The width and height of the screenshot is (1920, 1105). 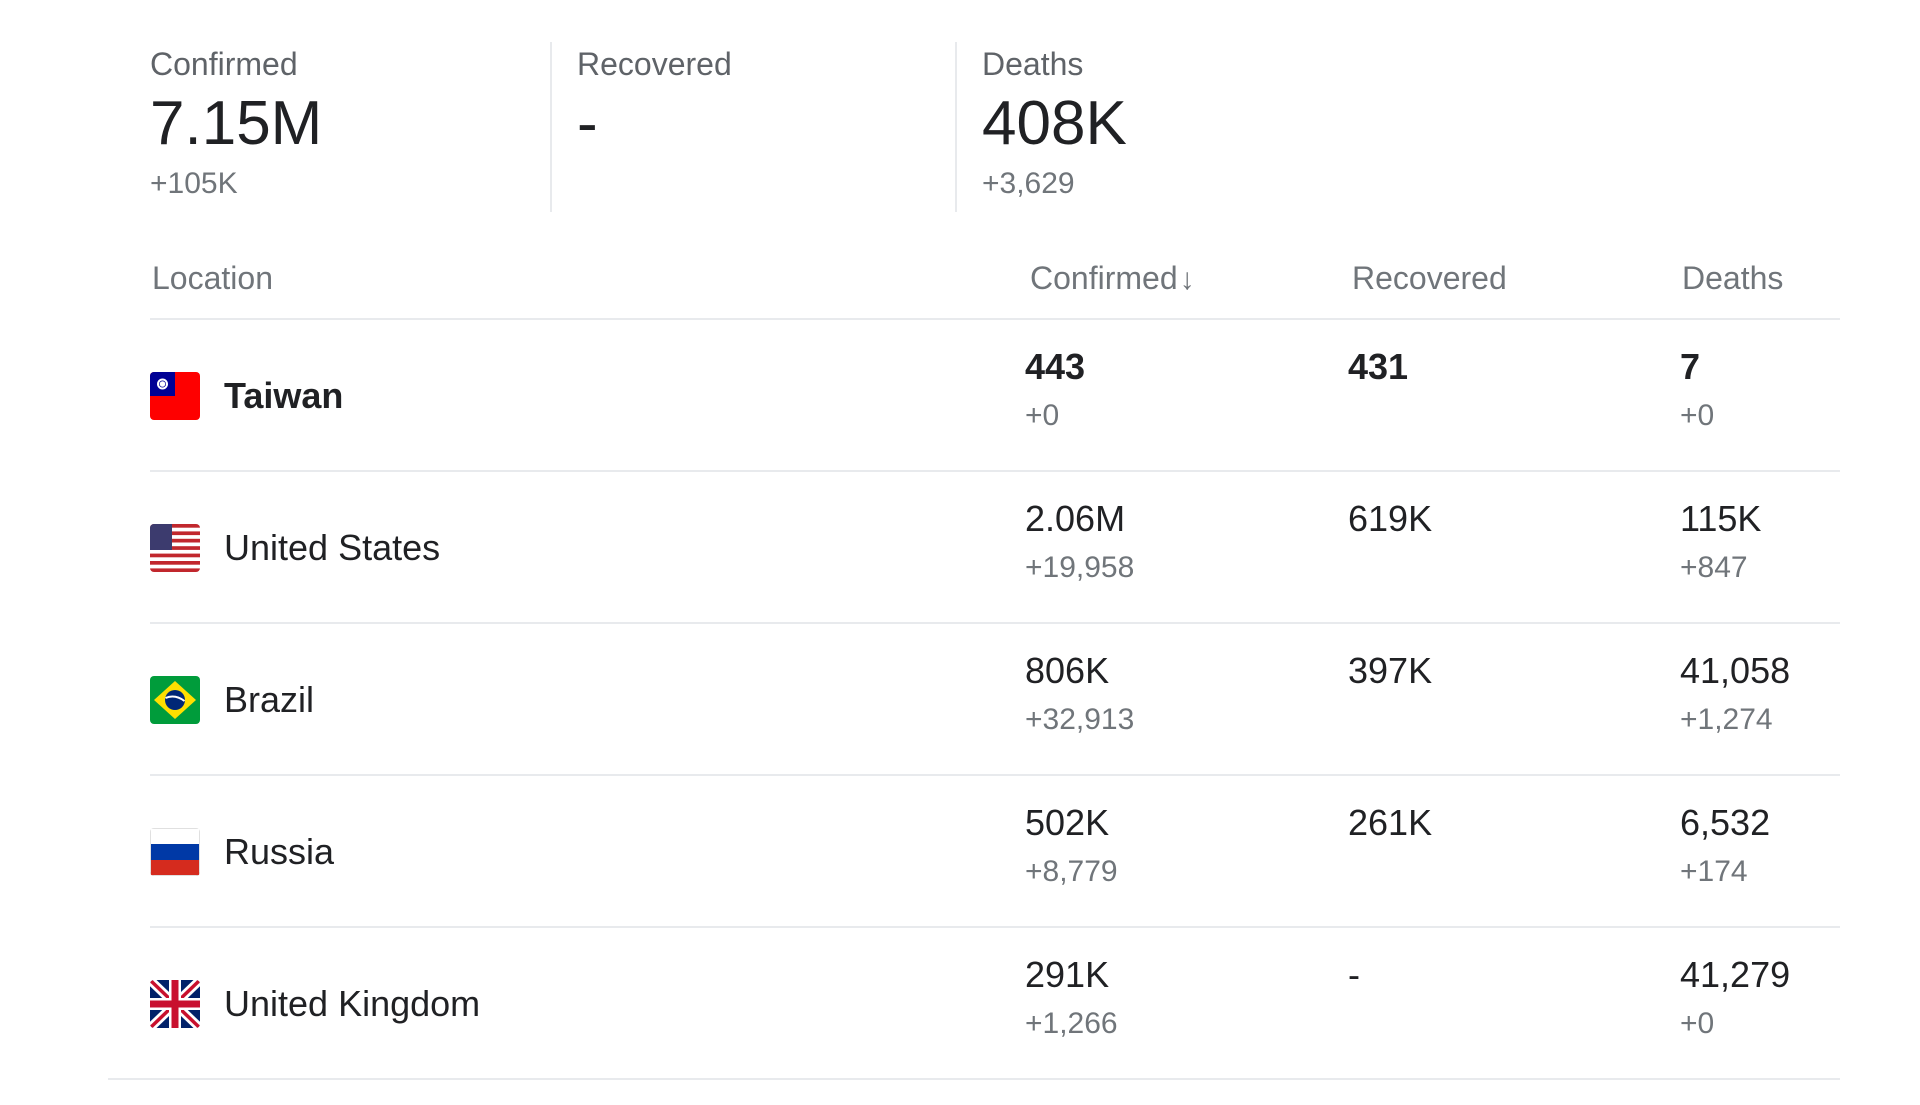 What do you see at coordinates (269, 699) in the screenshot?
I see `country-name: Brazil` at bounding box center [269, 699].